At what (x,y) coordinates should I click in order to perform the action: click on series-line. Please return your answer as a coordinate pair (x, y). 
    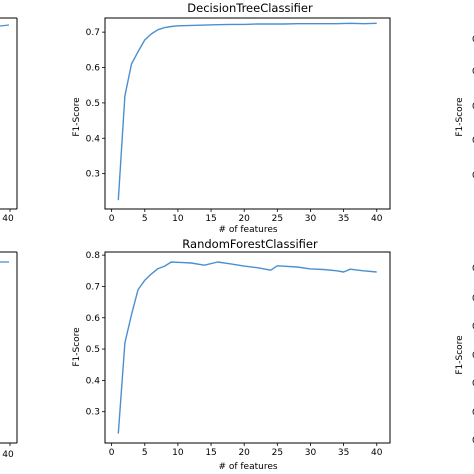
    Looking at the image, I should click on (5, 25).